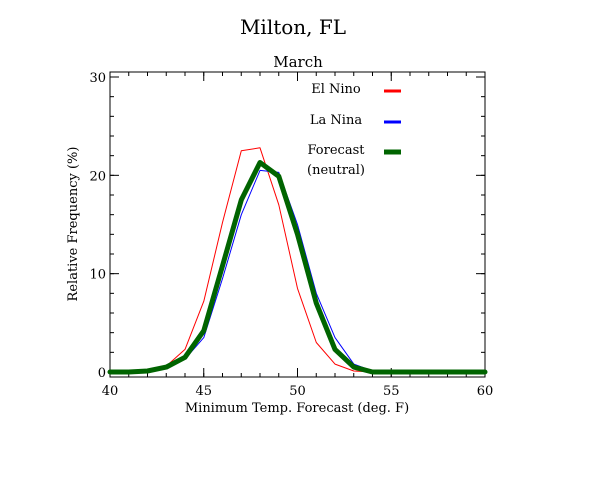 The width and height of the screenshot is (600, 500). Describe the element at coordinates (297, 408) in the screenshot. I see `x-axis-label: Minimum Temp. Forecast (deg. F)` at that location.